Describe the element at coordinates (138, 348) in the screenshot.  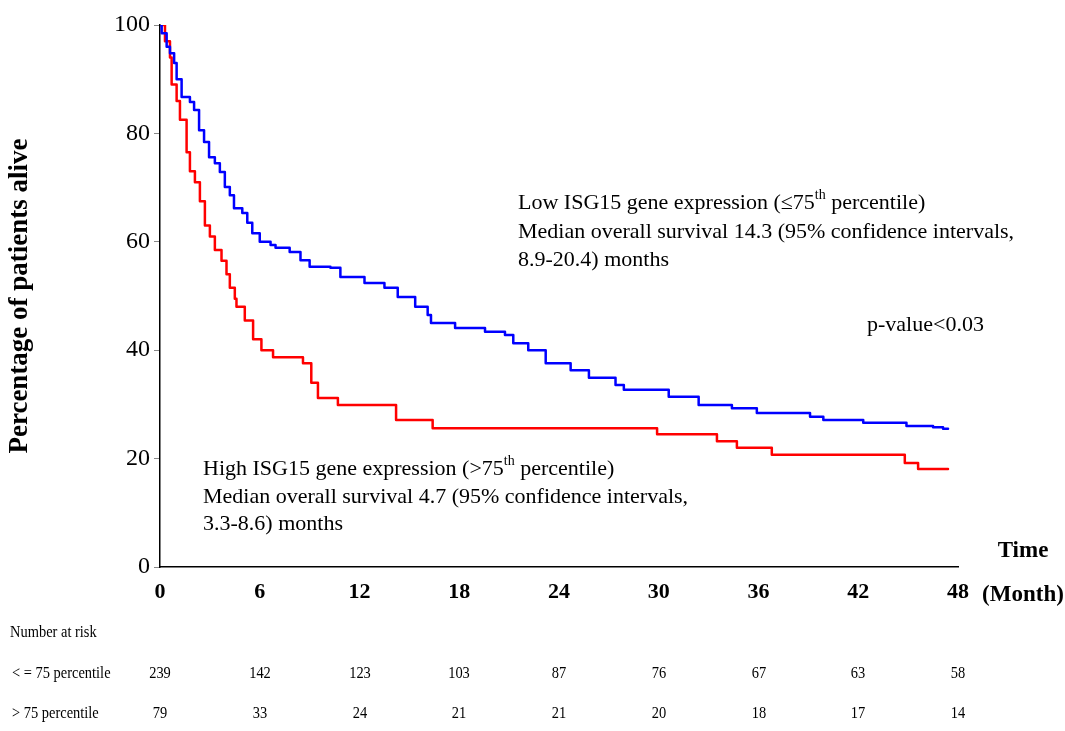
I see `y-tick-label: 40` at that location.